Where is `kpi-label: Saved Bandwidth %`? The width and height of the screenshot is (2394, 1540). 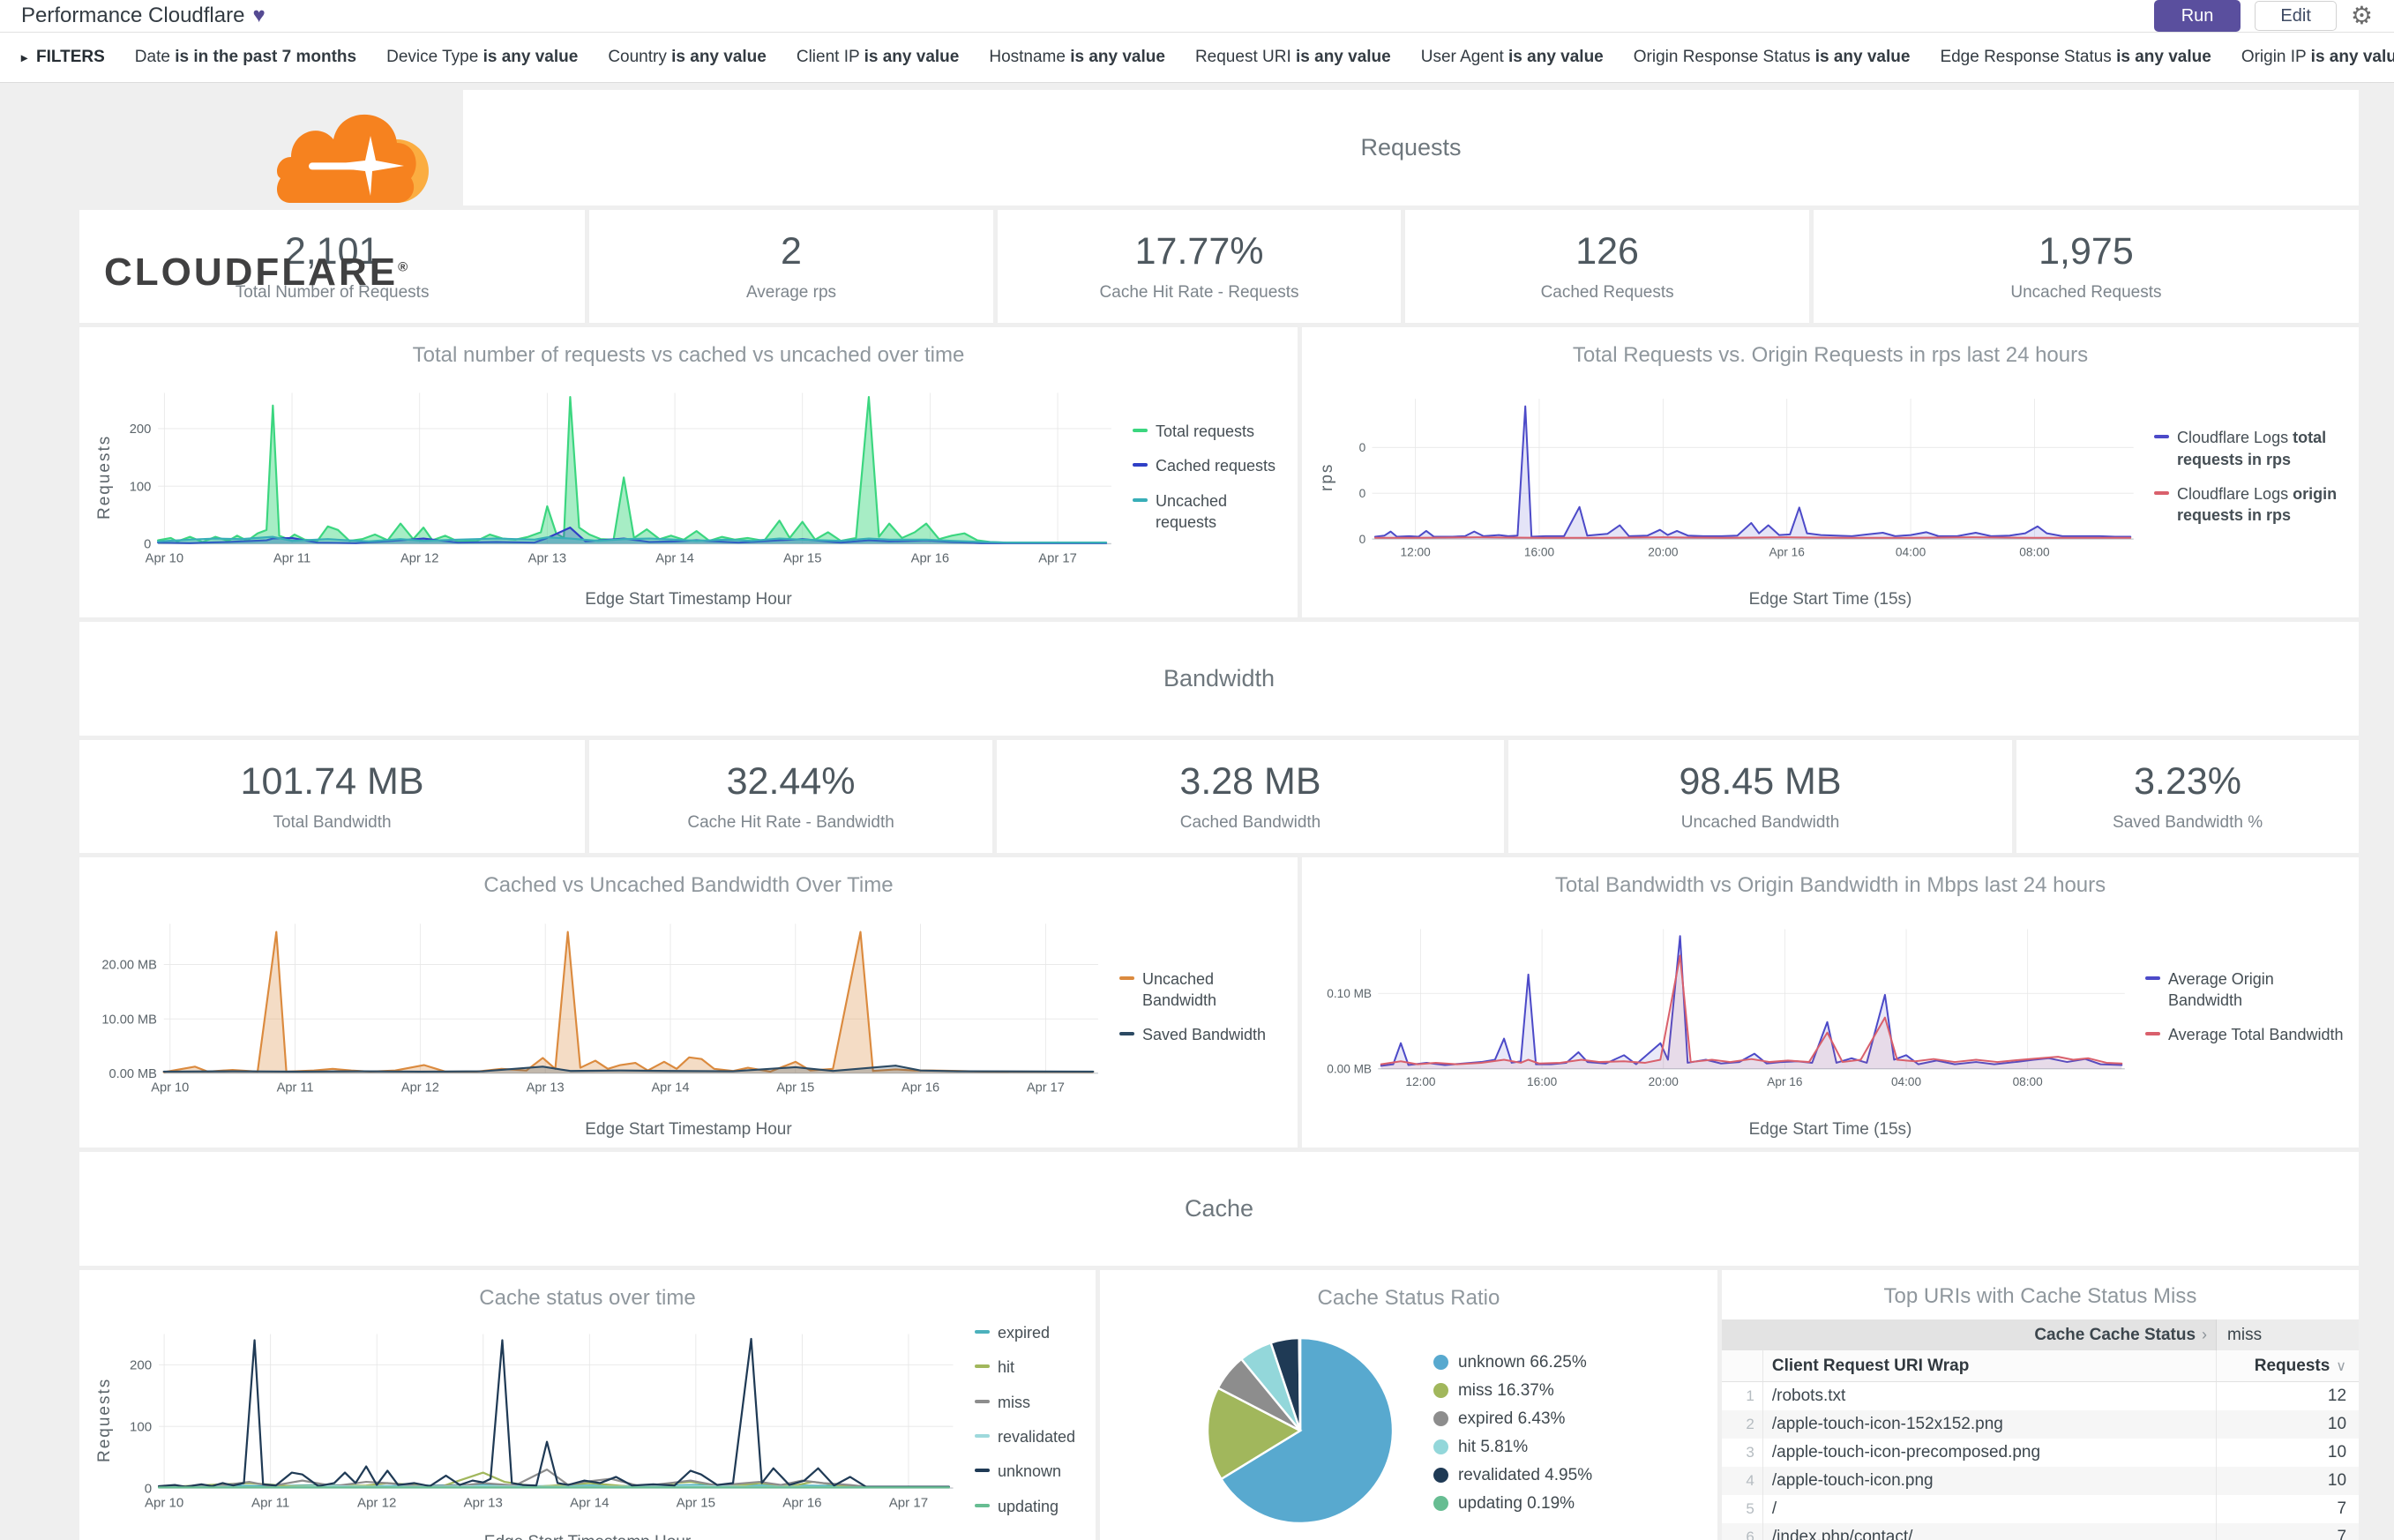
kpi-label: Saved Bandwidth % is located at coordinates (2188, 822).